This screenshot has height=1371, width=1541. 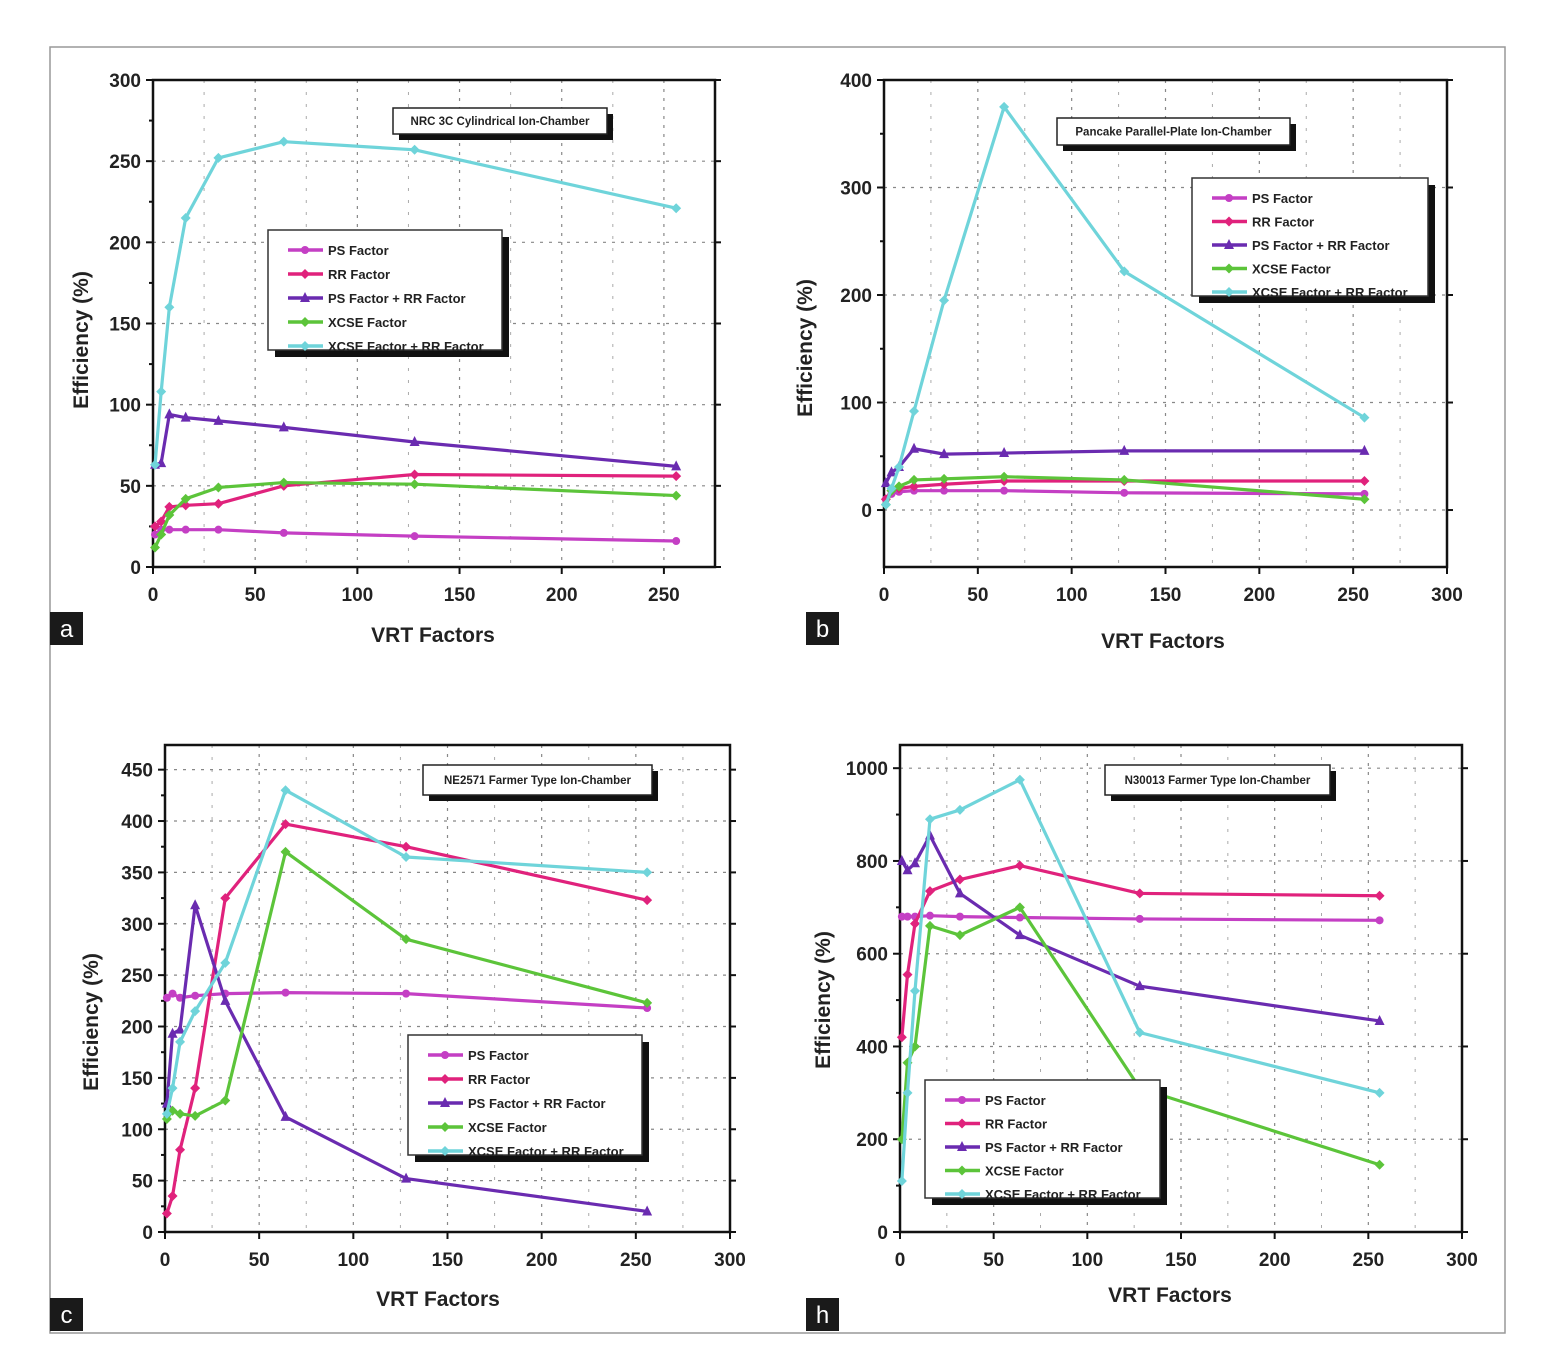 What do you see at coordinates (856, 404) in the screenshot?
I see `y-tick-label: 100` at bounding box center [856, 404].